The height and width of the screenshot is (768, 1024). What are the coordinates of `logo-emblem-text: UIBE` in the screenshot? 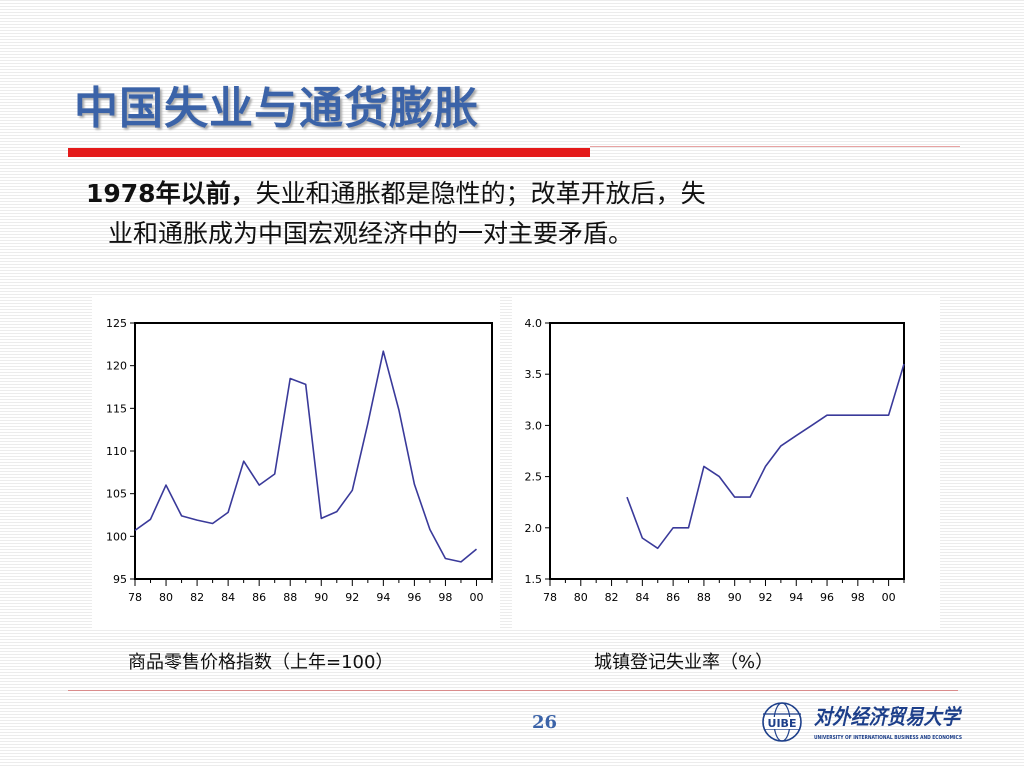 It's located at (782, 723).